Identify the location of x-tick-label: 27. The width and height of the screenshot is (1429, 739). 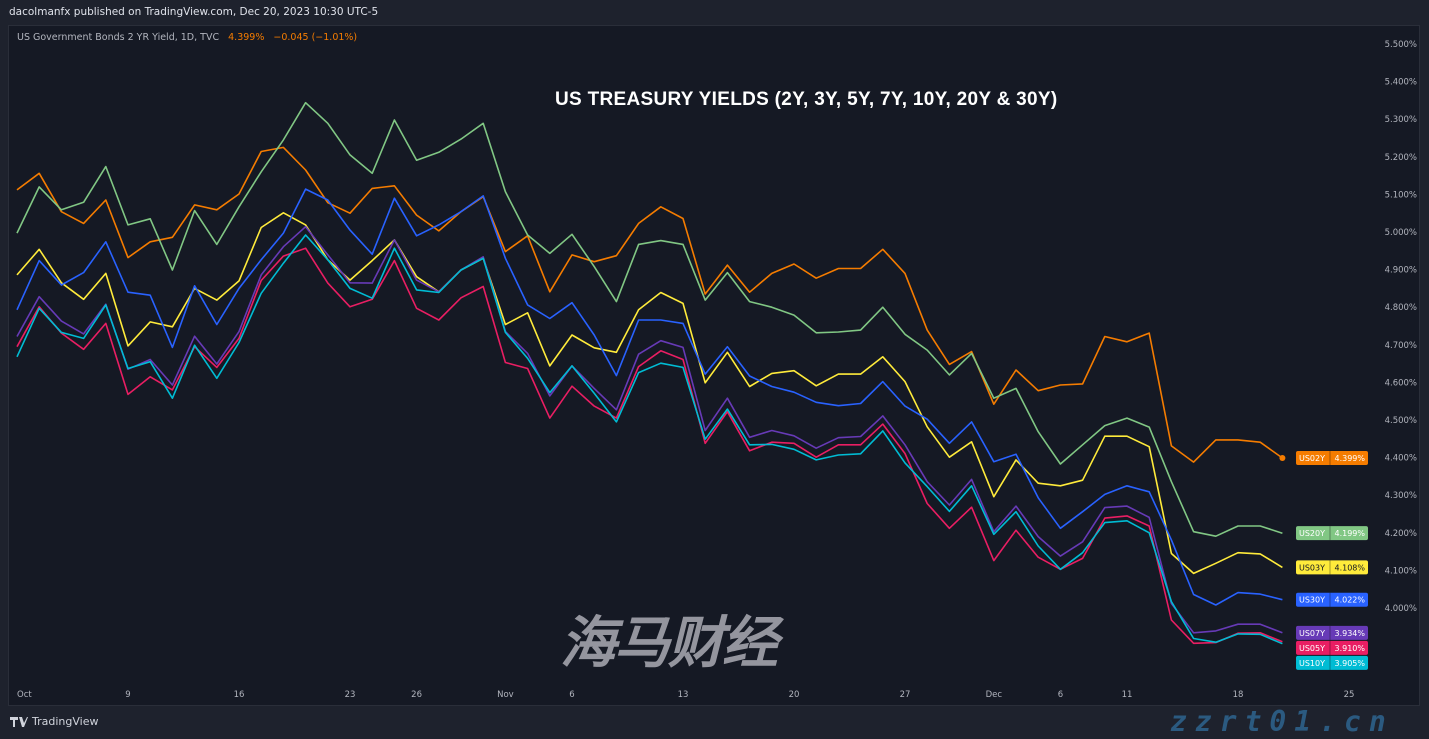
(905, 695).